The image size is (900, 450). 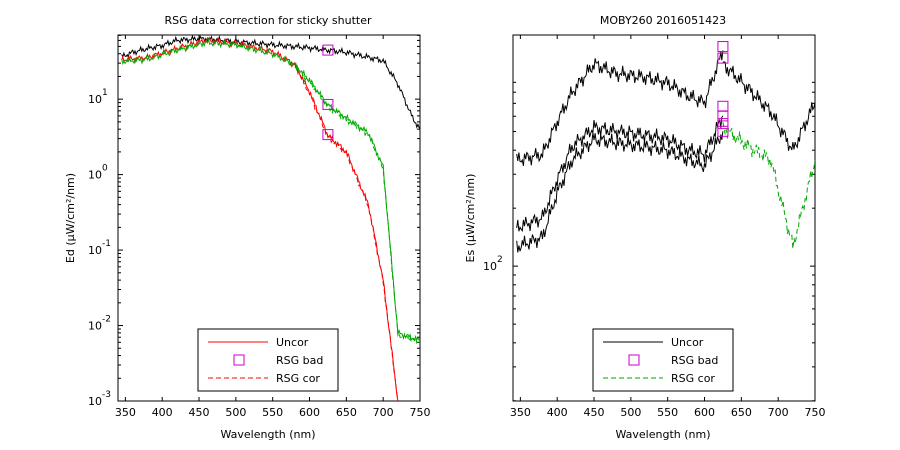 What do you see at coordinates (470, 218) in the screenshot?
I see `right-chart-ylabel: Es (µW/cm²/nm)` at bounding box center [470, 218].